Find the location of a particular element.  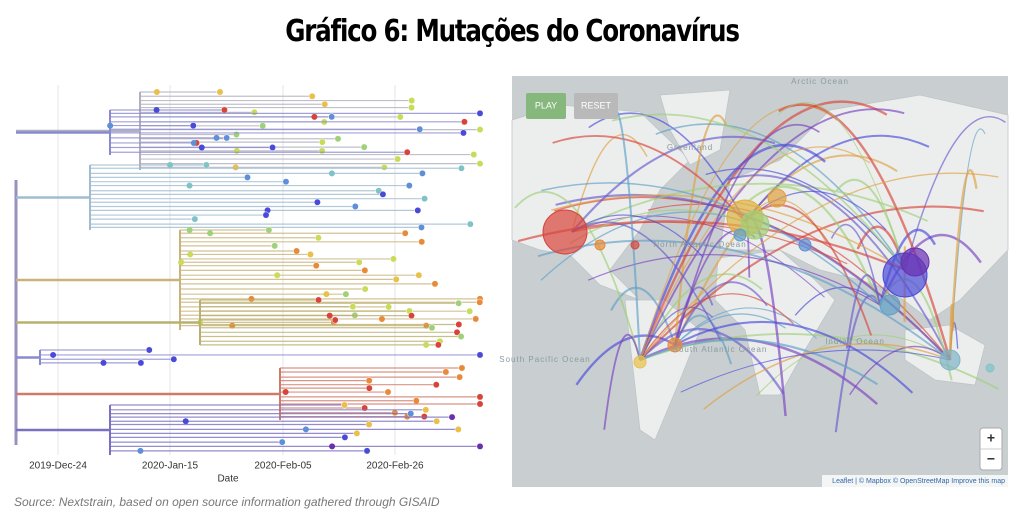

button-label: PLAY is located at coordinates (546, 105).